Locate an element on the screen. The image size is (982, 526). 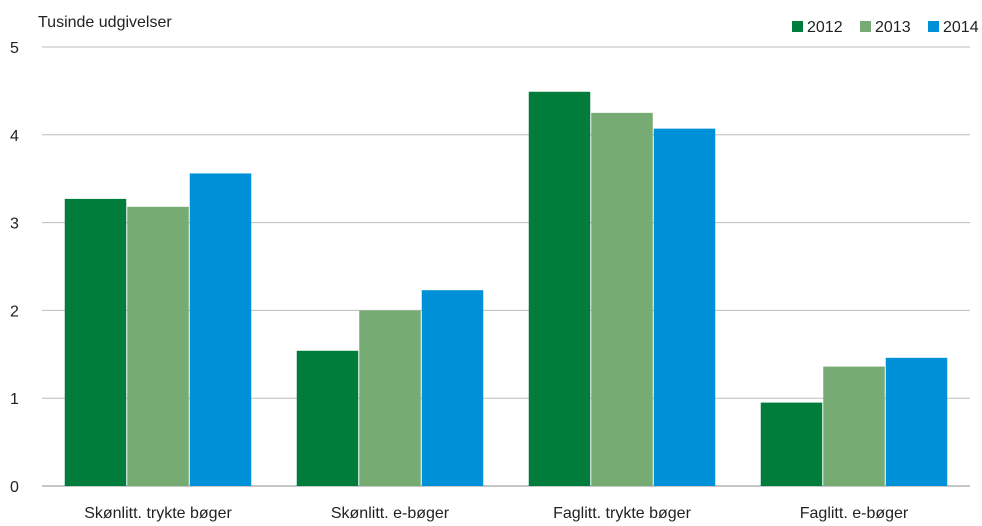
x-category-label: Skønlitt. trykte bøger is located at coordinates (158, 513).